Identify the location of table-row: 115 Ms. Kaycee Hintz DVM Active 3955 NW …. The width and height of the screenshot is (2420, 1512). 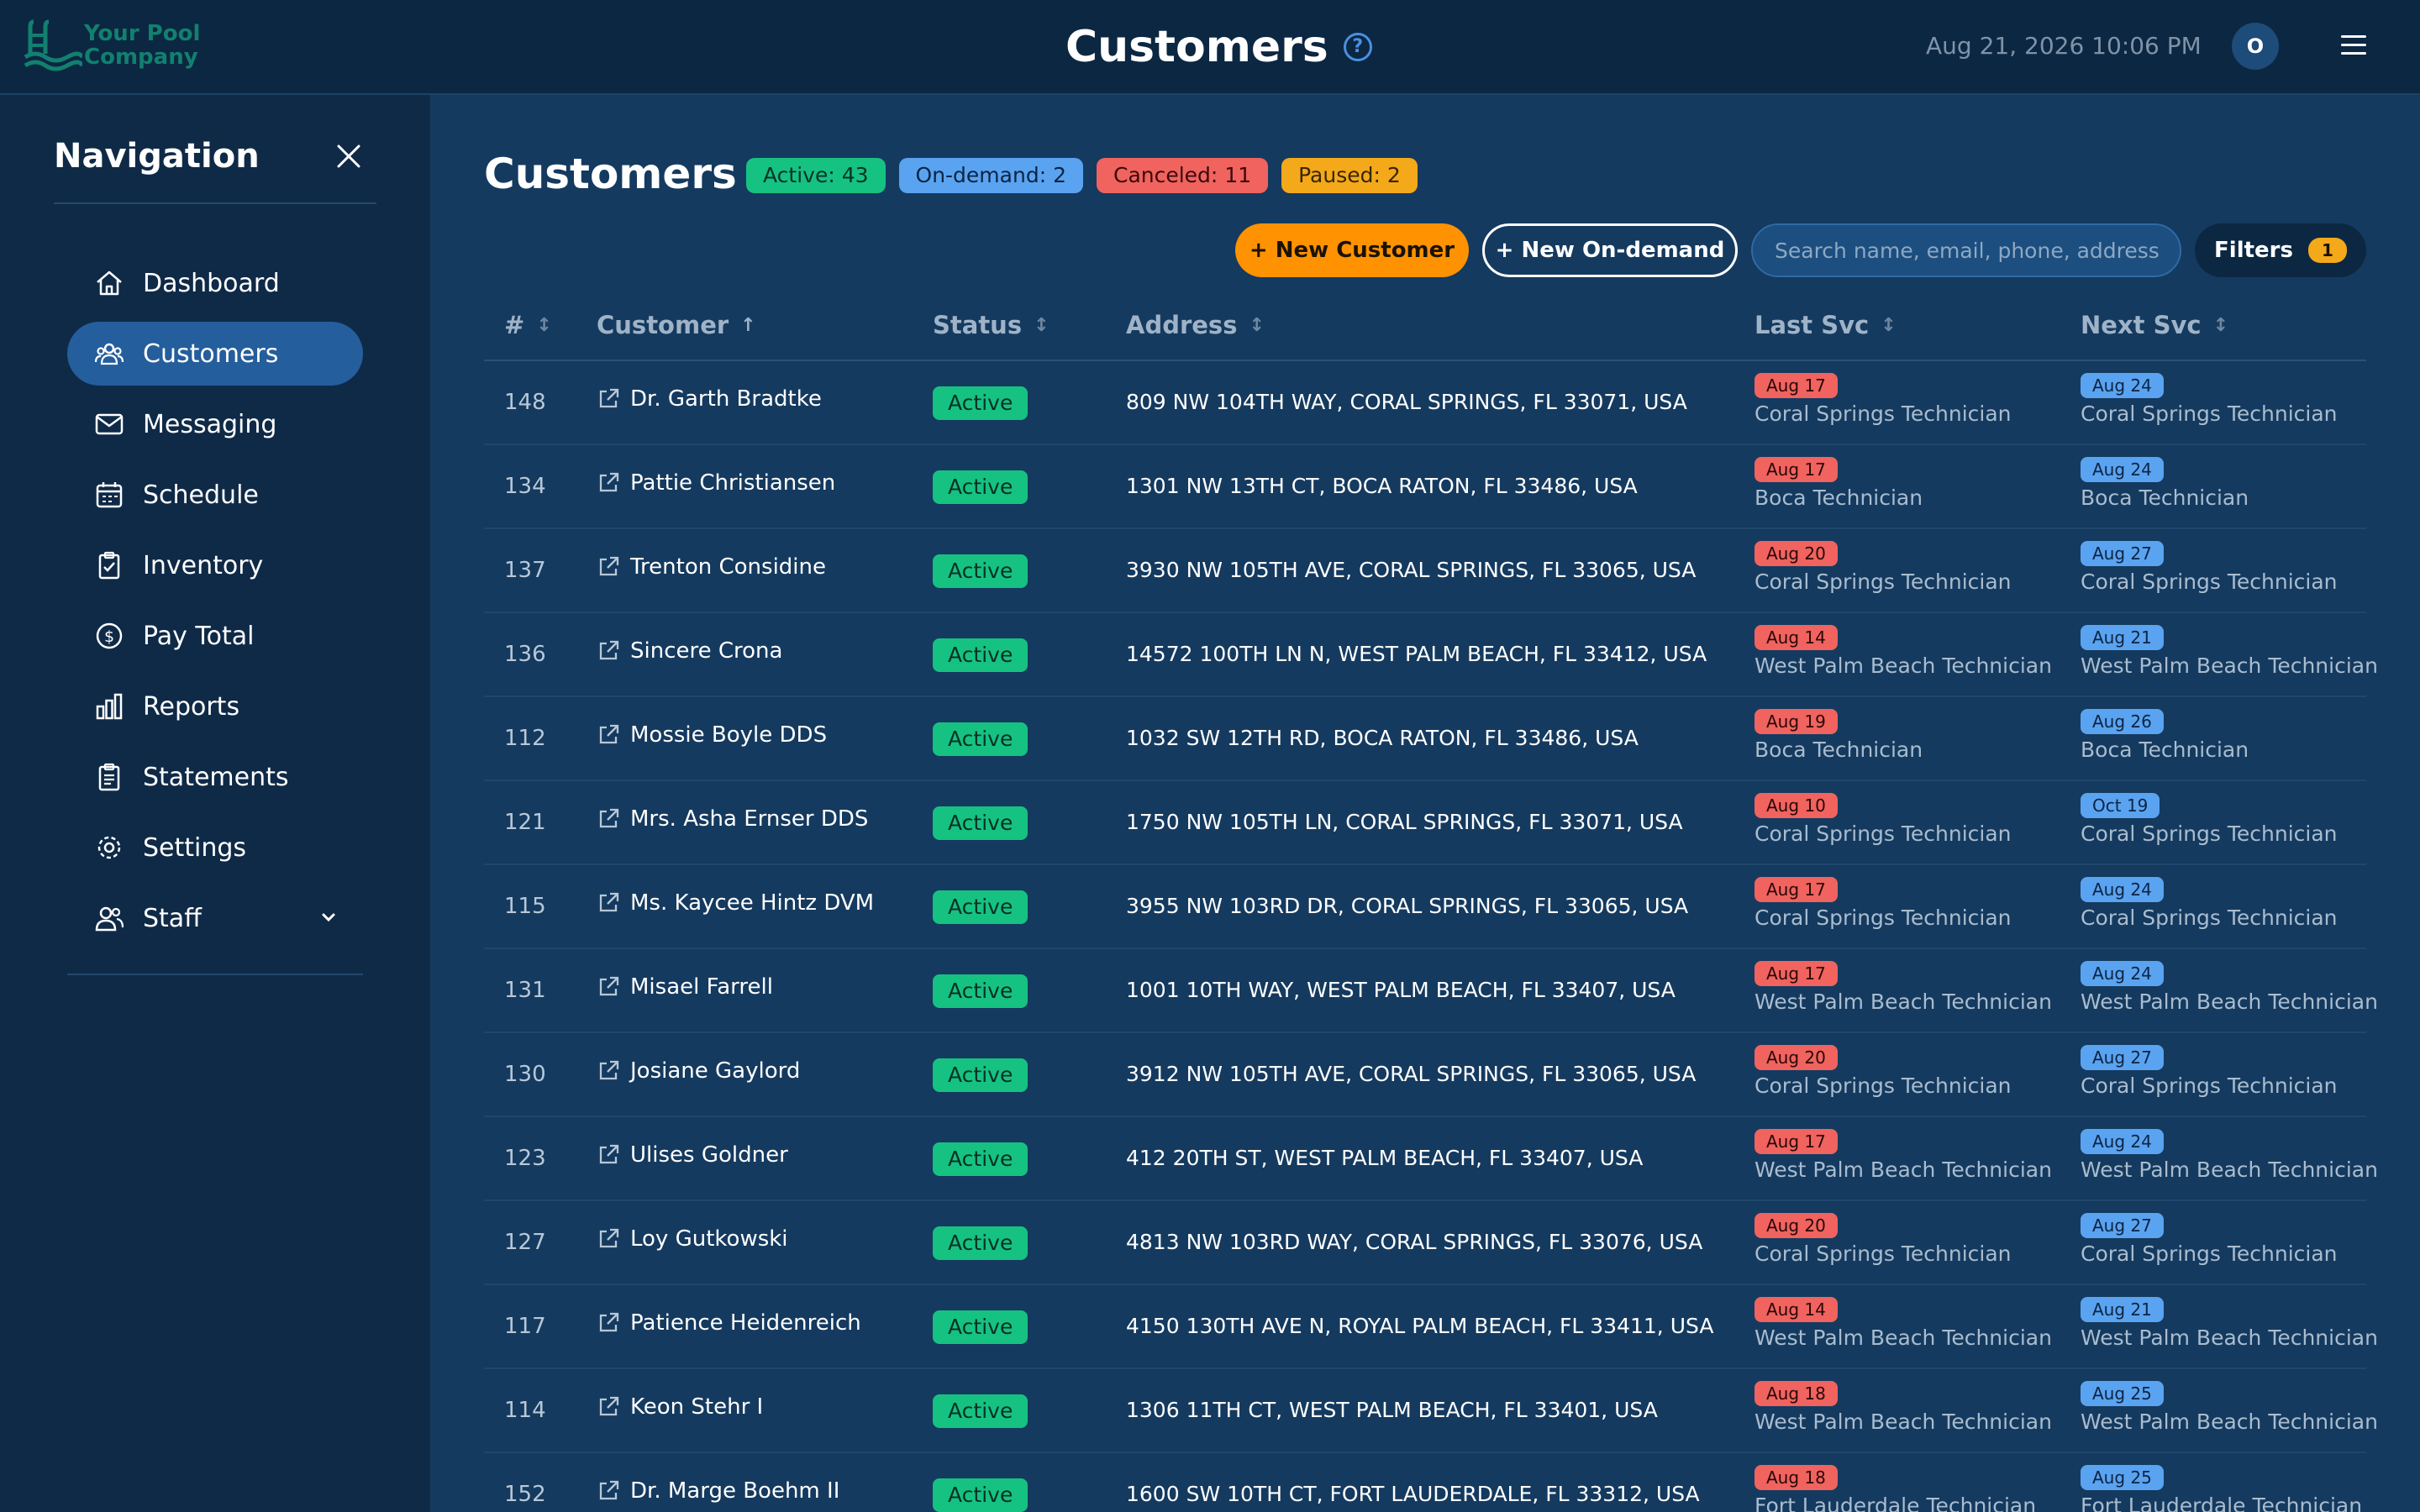
(1425, 907).